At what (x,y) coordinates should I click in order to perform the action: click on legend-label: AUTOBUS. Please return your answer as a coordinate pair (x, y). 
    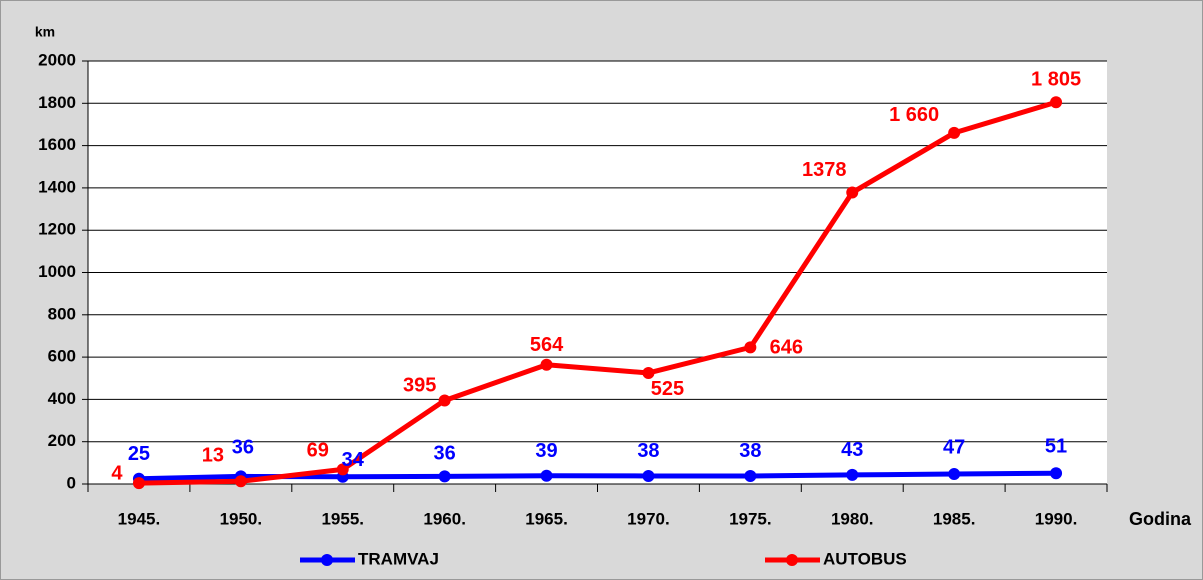
    Looking at the image, I should click on (865, 558).